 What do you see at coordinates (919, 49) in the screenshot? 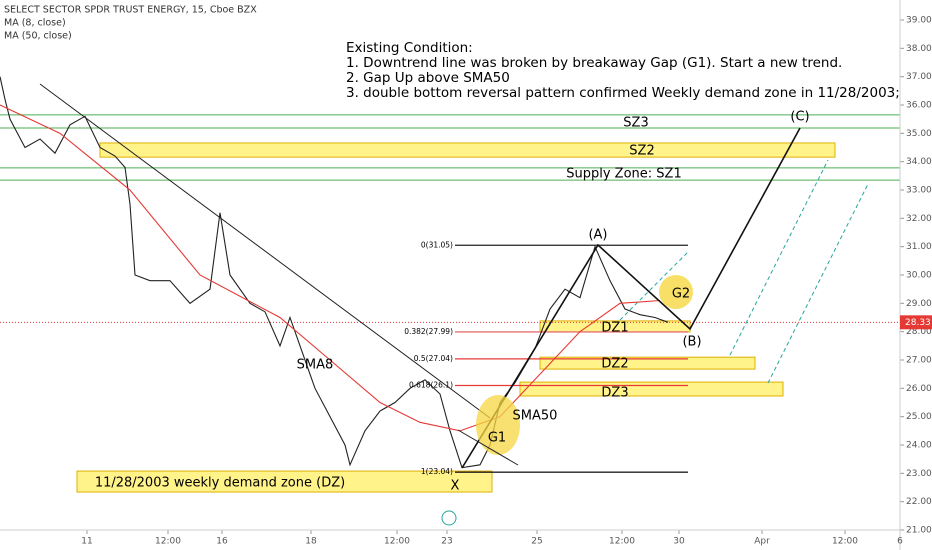
I see `y-tick-label: 38.00` at bounding box center [919, 49].